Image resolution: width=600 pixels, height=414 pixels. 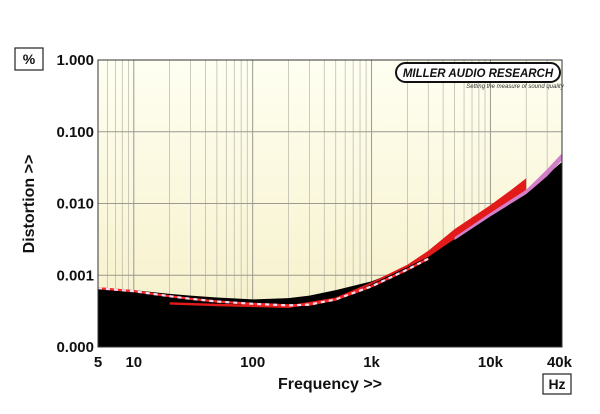 I want to click on y-unit-label: %, so click(x=29, y=59).